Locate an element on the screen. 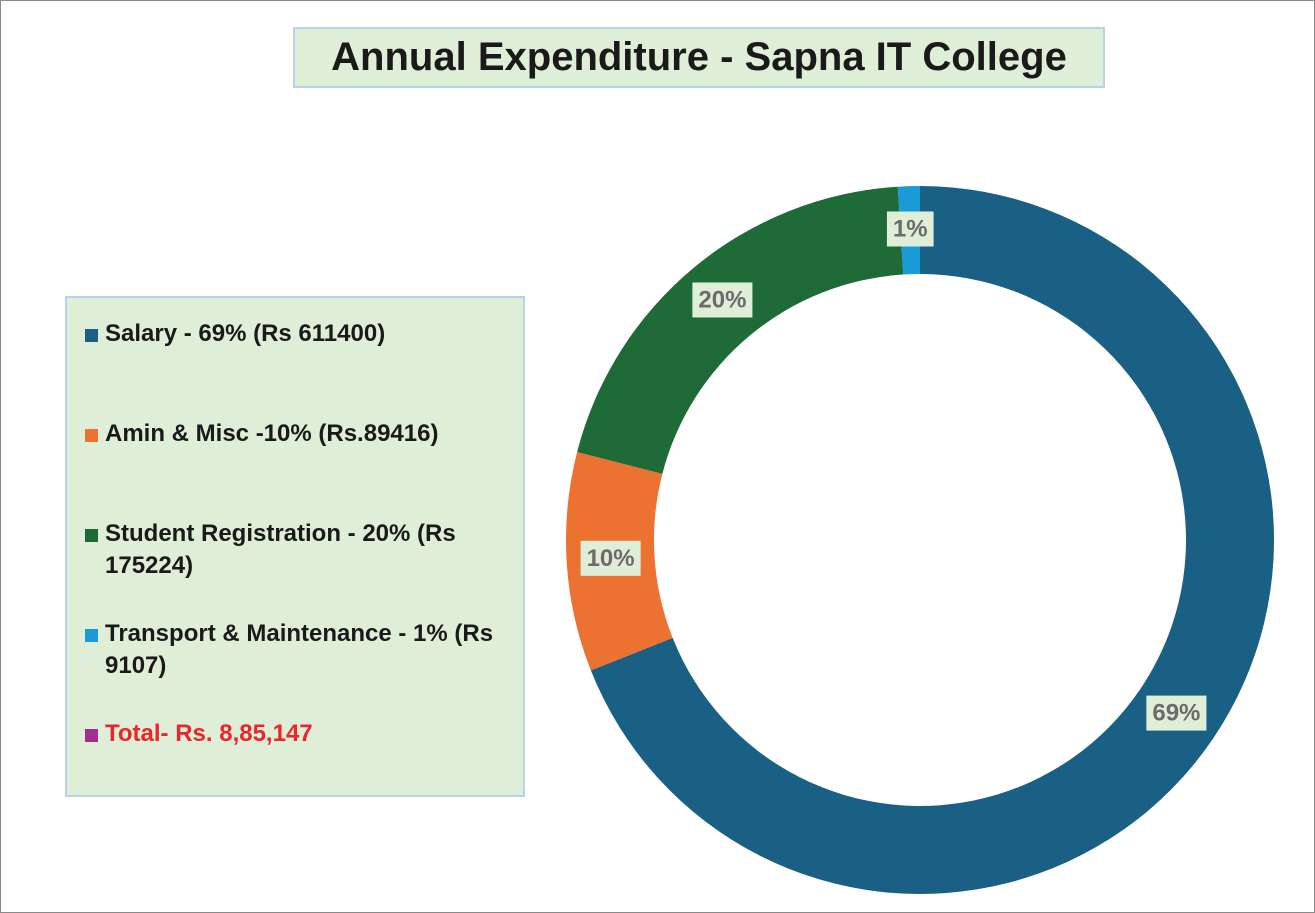 This screenshot has width=1315, height=913. legend-item: Transport & Maintenance - 1% (Rs 9107) is located at coordinates (305, 650).